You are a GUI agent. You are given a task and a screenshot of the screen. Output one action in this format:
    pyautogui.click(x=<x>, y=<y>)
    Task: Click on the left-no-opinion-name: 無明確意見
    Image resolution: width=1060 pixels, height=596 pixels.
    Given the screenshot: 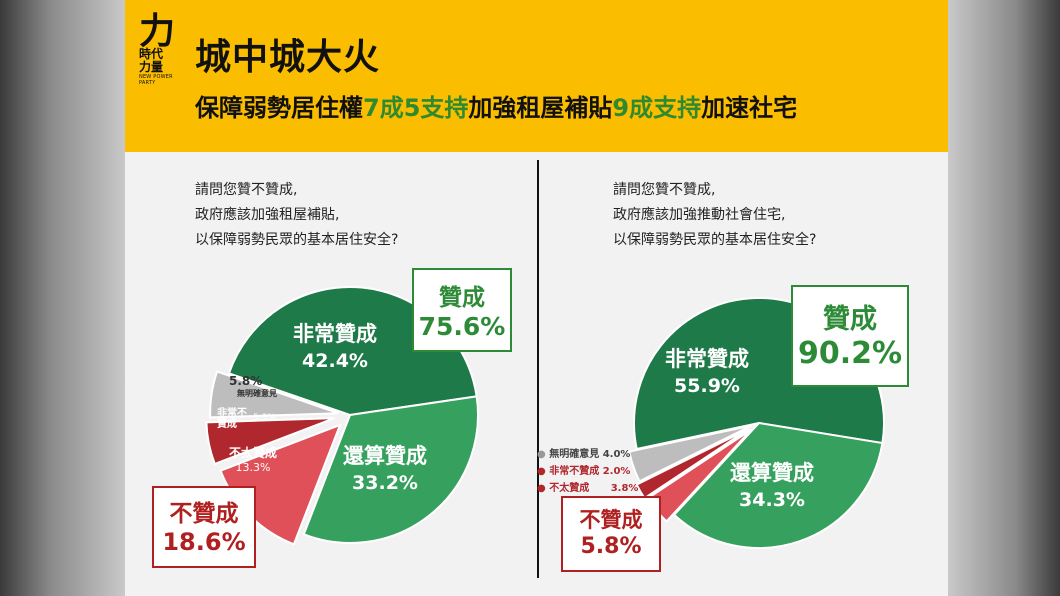 What is the action you would take?
    pyautogui.click(x=257, y=393)
    